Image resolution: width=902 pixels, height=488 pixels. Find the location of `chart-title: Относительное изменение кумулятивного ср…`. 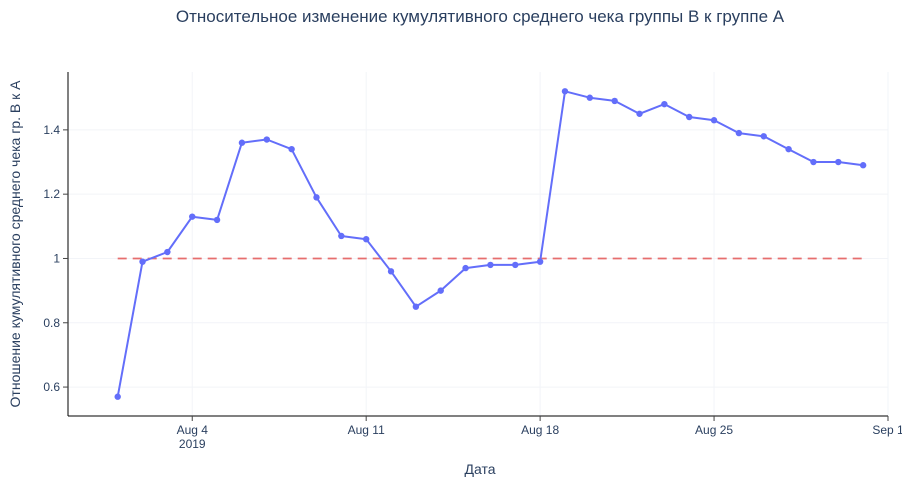

chart-title: Относительное изменение кумулятивного ср… is located at coordinates (480, 16).